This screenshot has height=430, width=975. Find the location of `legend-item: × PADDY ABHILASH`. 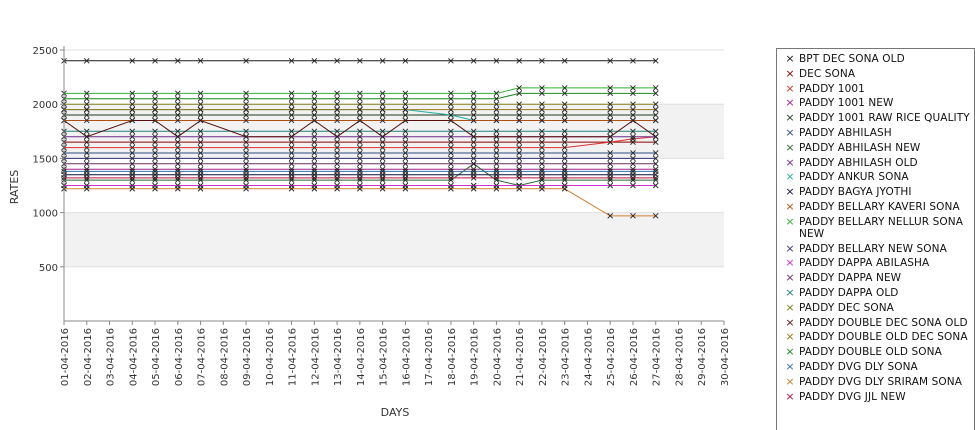

legend-item: × PADDY ABHILASH is located at coordinates (875, 132).